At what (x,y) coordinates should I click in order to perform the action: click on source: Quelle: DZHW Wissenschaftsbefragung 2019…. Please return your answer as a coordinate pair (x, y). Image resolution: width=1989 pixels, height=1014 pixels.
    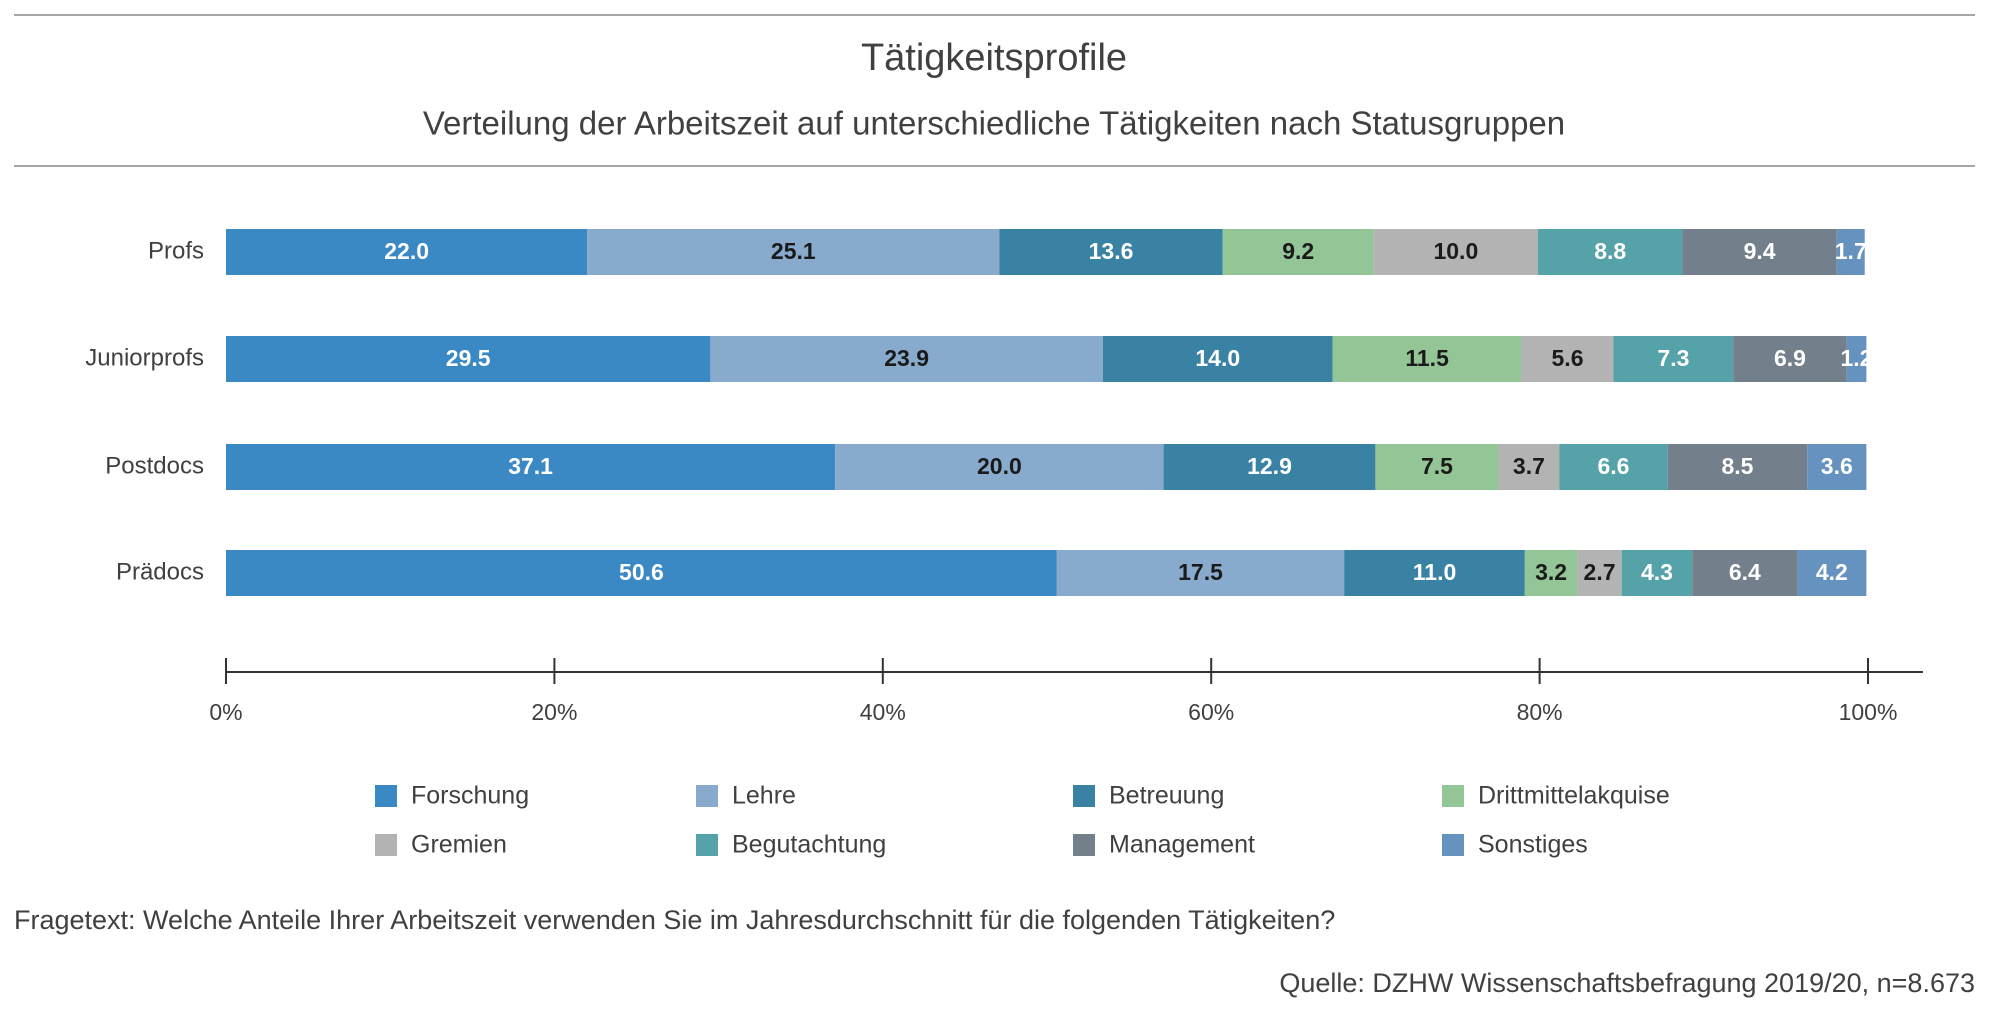
    Looking at the image, I should click on (1627, 983).